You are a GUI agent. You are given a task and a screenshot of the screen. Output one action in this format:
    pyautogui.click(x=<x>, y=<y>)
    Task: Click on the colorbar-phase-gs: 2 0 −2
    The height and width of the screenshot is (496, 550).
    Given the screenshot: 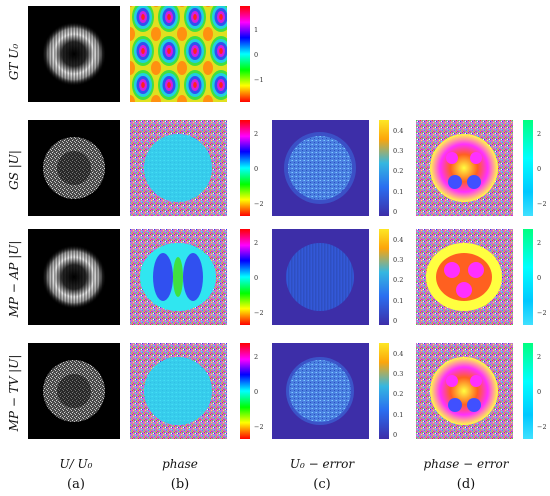 What is the action you would take?
    pyautogui.click(x=252, y=168)
    